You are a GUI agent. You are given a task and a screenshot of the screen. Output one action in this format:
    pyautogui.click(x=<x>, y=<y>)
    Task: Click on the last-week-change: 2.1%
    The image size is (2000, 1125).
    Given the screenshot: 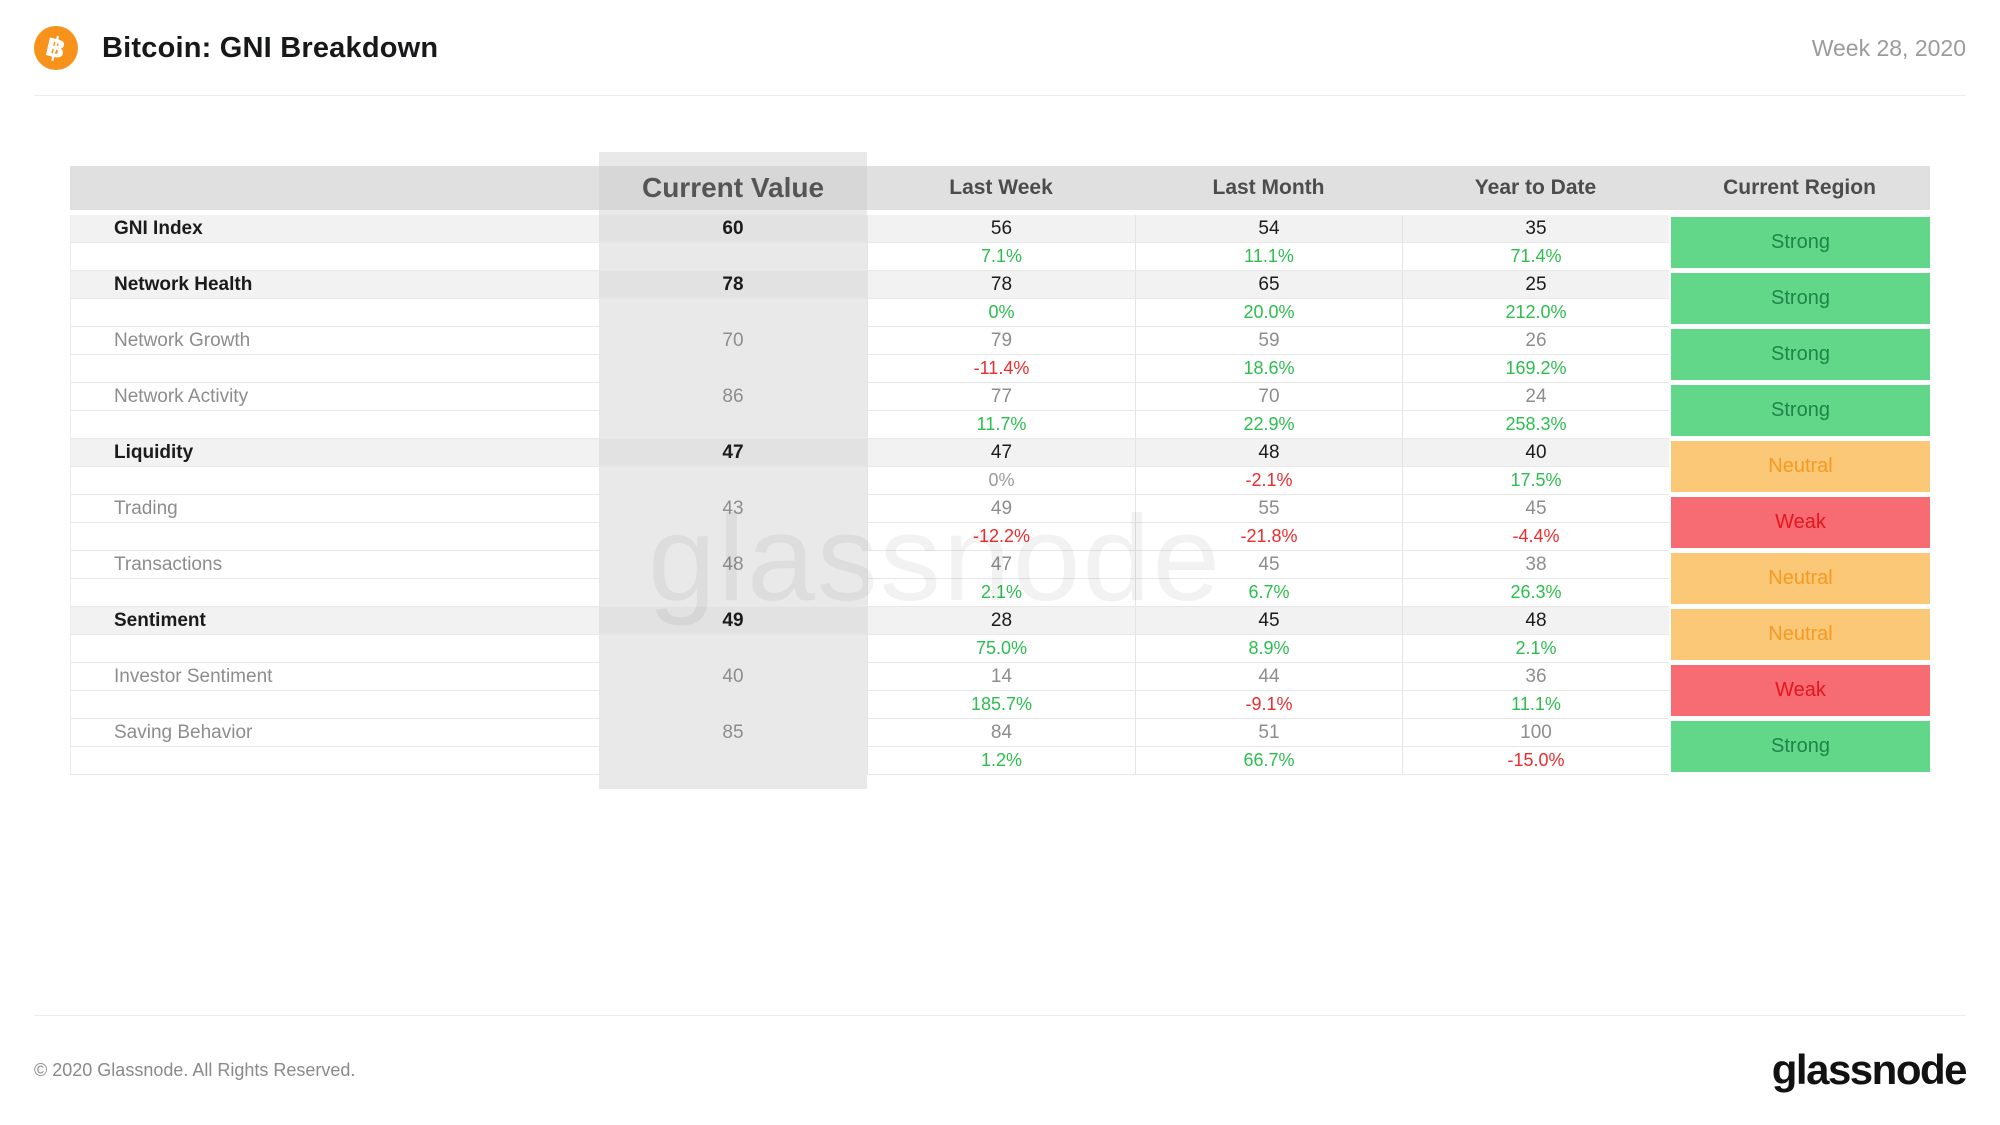 What is the action you would take?
    pyautogui.click(x=1001, y=593)
    